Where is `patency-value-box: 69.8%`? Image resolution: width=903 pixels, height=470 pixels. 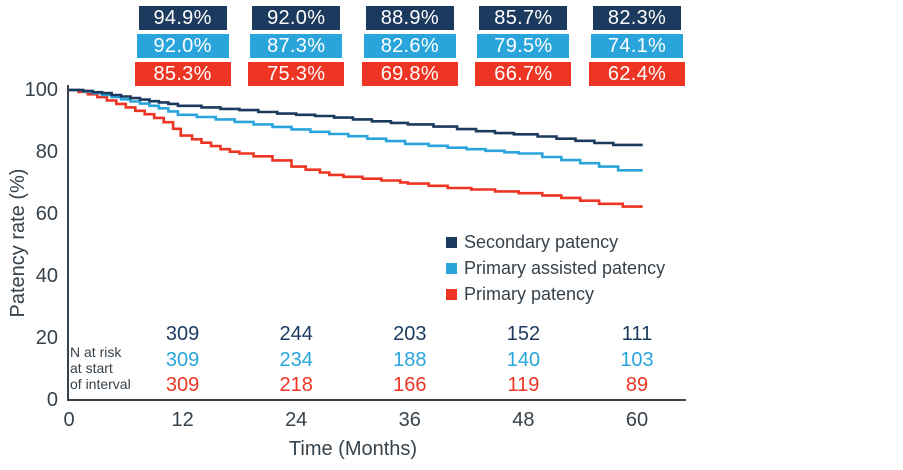
patency-value-box: 69.8% is located at coordinates (409, 74).